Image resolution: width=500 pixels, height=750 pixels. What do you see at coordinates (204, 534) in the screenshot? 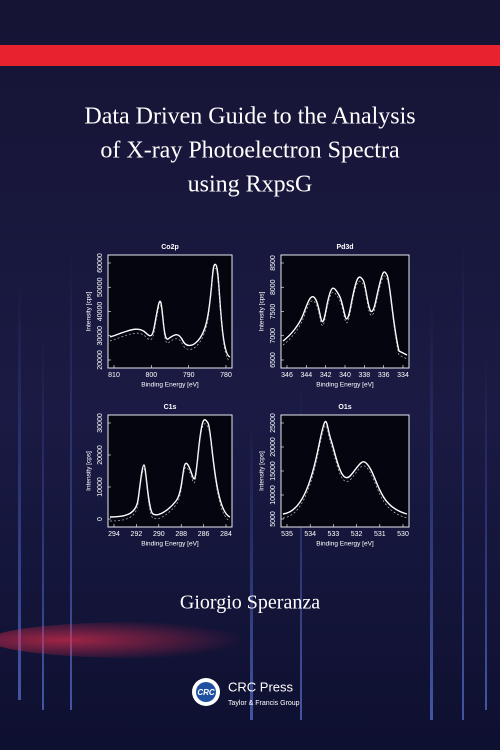
I see `x-tick-label: 286` at bounding box center [204, 534].